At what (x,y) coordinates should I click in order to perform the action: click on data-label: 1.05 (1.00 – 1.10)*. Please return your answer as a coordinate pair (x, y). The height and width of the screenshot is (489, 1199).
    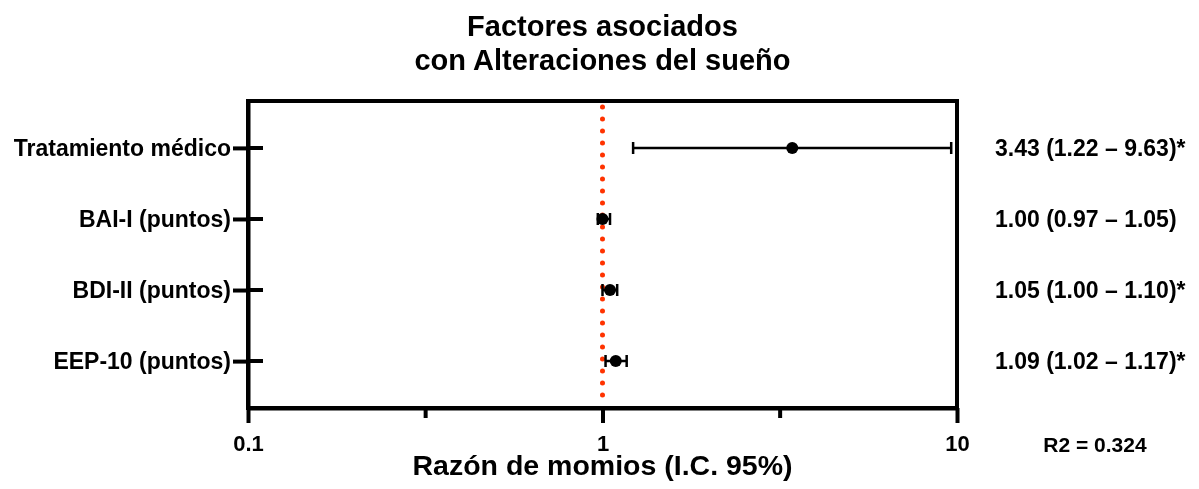
    Looking at the image, I should click on (1090, 290).